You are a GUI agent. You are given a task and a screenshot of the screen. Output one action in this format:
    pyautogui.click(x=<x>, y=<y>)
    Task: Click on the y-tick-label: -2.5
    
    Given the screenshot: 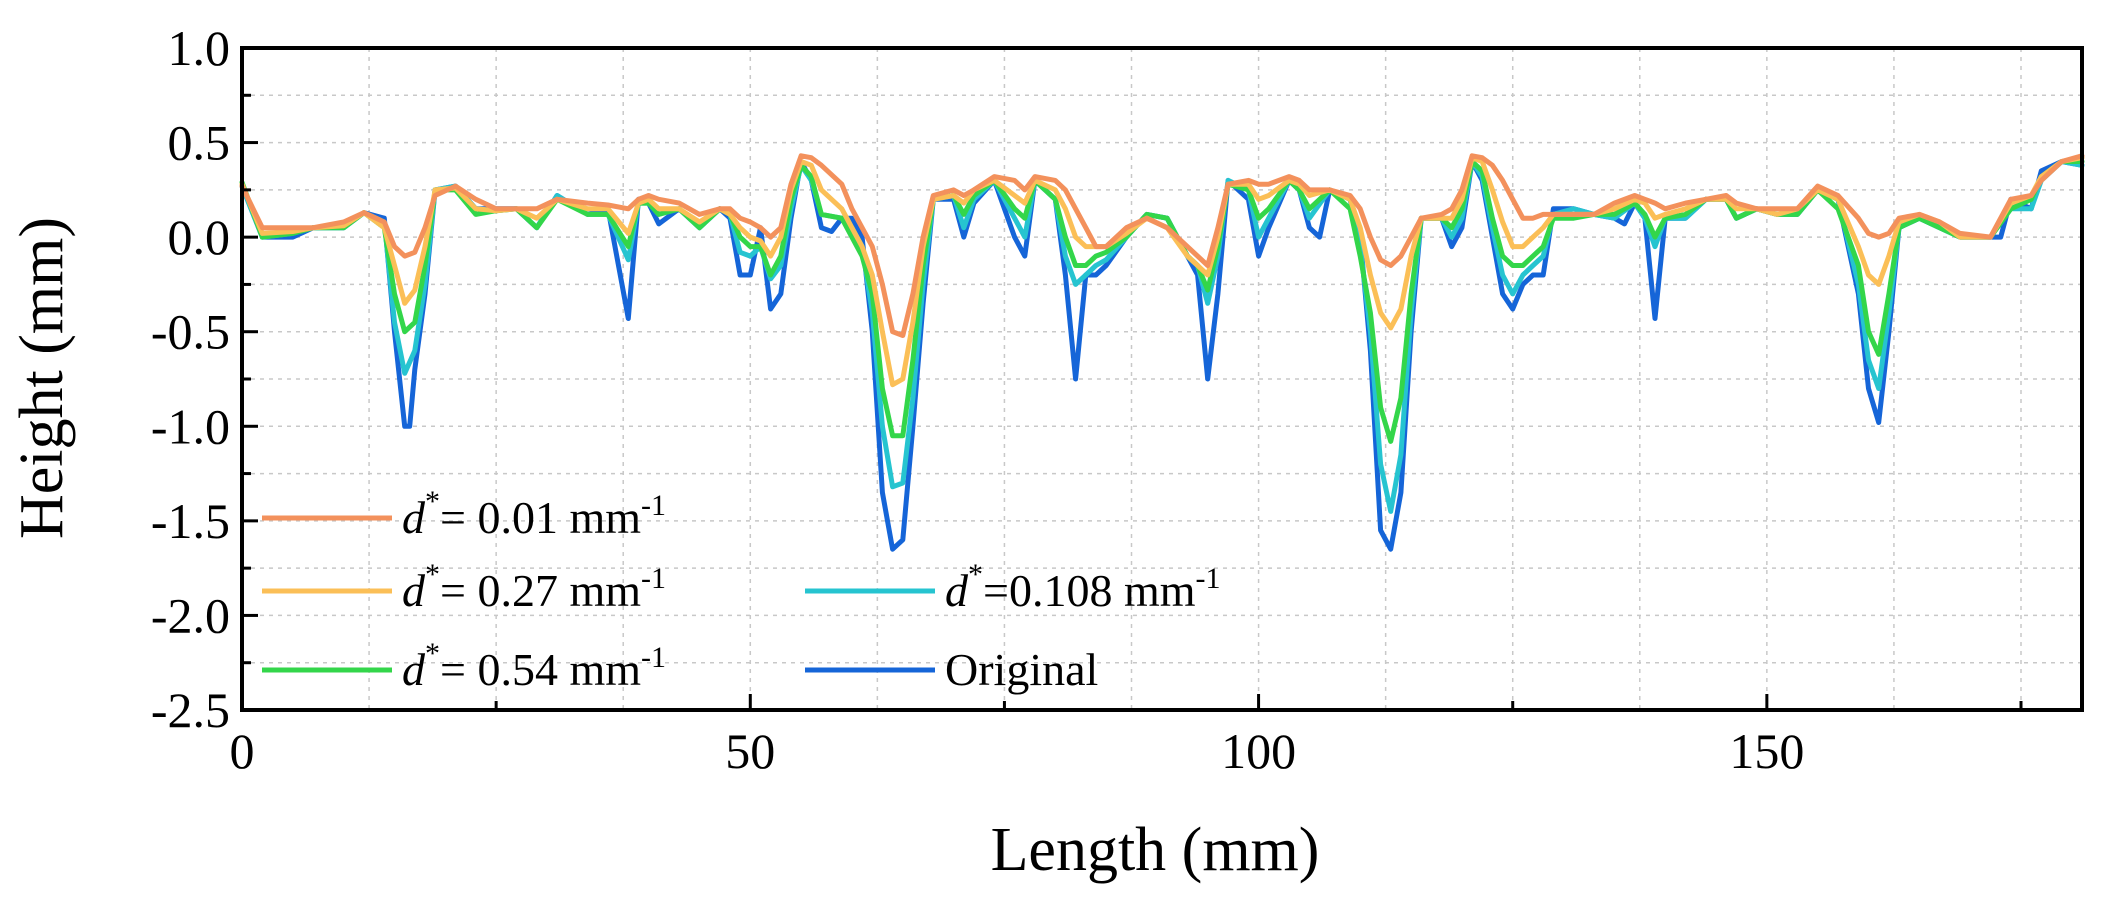 What is the action you would take?
    pyautogui.click(x=190, y=710)
    